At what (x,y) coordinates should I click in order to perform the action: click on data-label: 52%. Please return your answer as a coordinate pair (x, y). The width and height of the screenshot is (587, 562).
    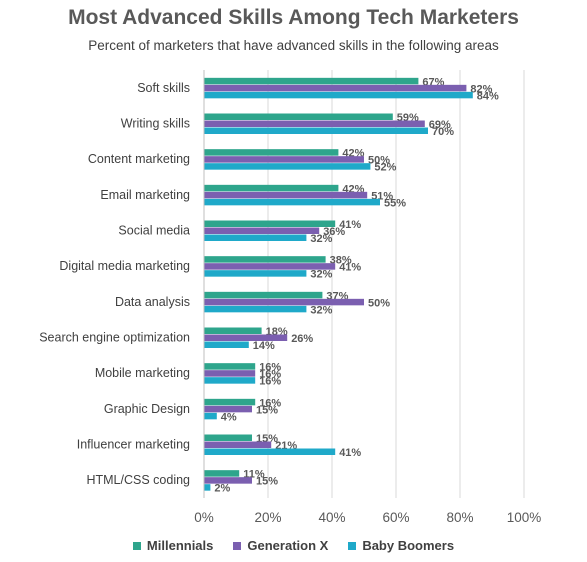
    Looking at the image, I should click on (385, 168).